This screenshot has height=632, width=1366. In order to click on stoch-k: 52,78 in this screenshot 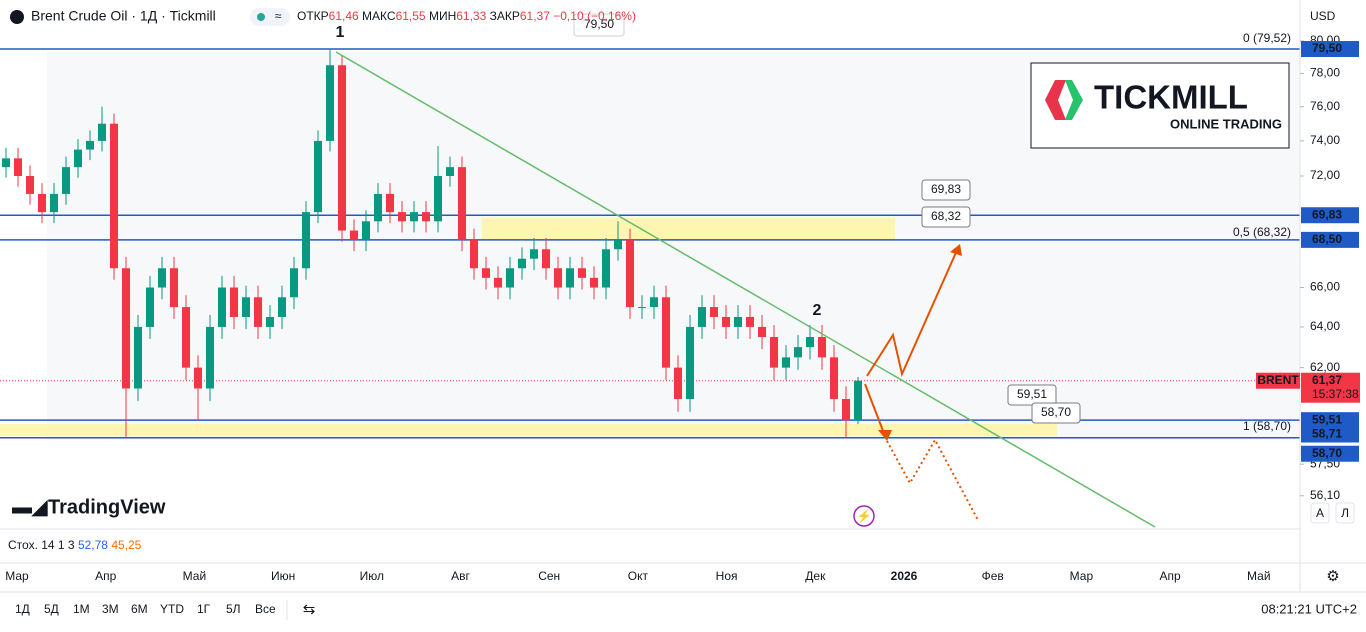, I will do `click(93, 545)`.